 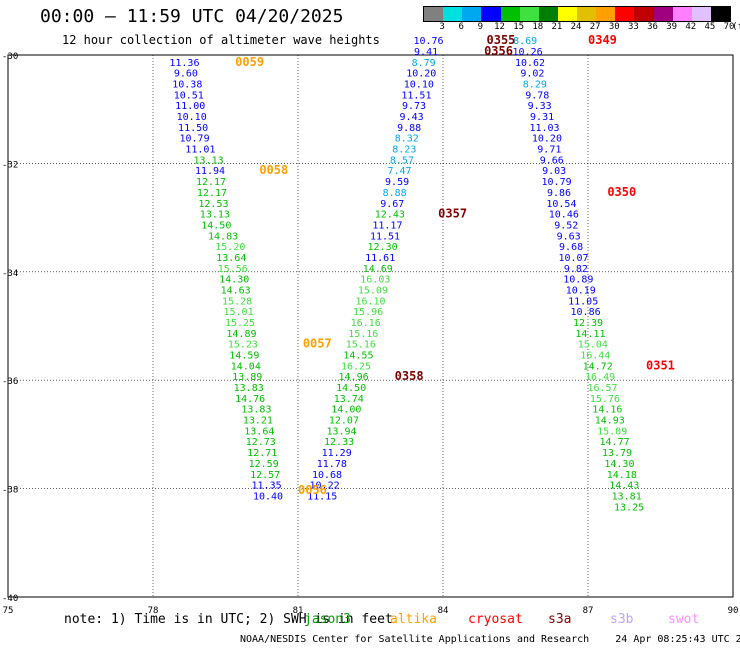 I want to click on pass-number-label: 0058, so click(x=273, y=170).